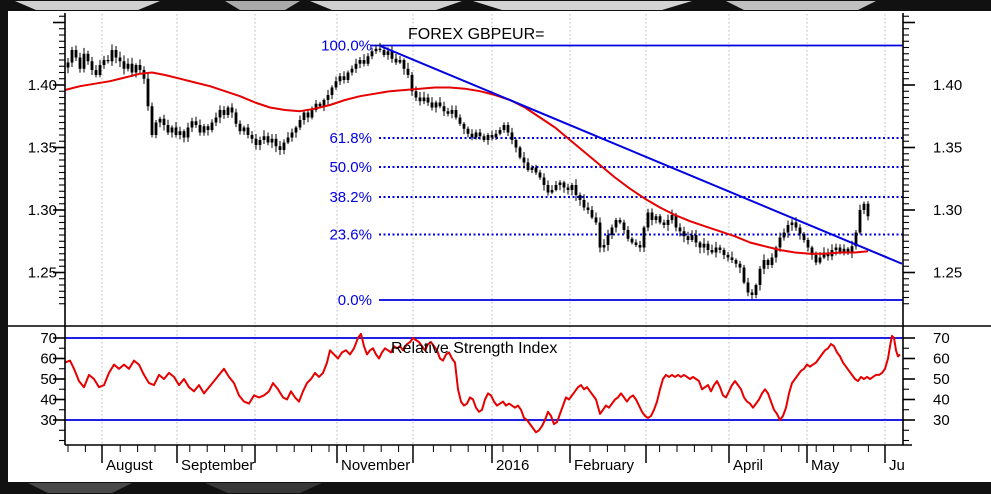 This screenshot has height=494, width=991. Describe the element at coordinates (48, 359) in the screenshot. I see `rsi-label-left: 60` at that location.